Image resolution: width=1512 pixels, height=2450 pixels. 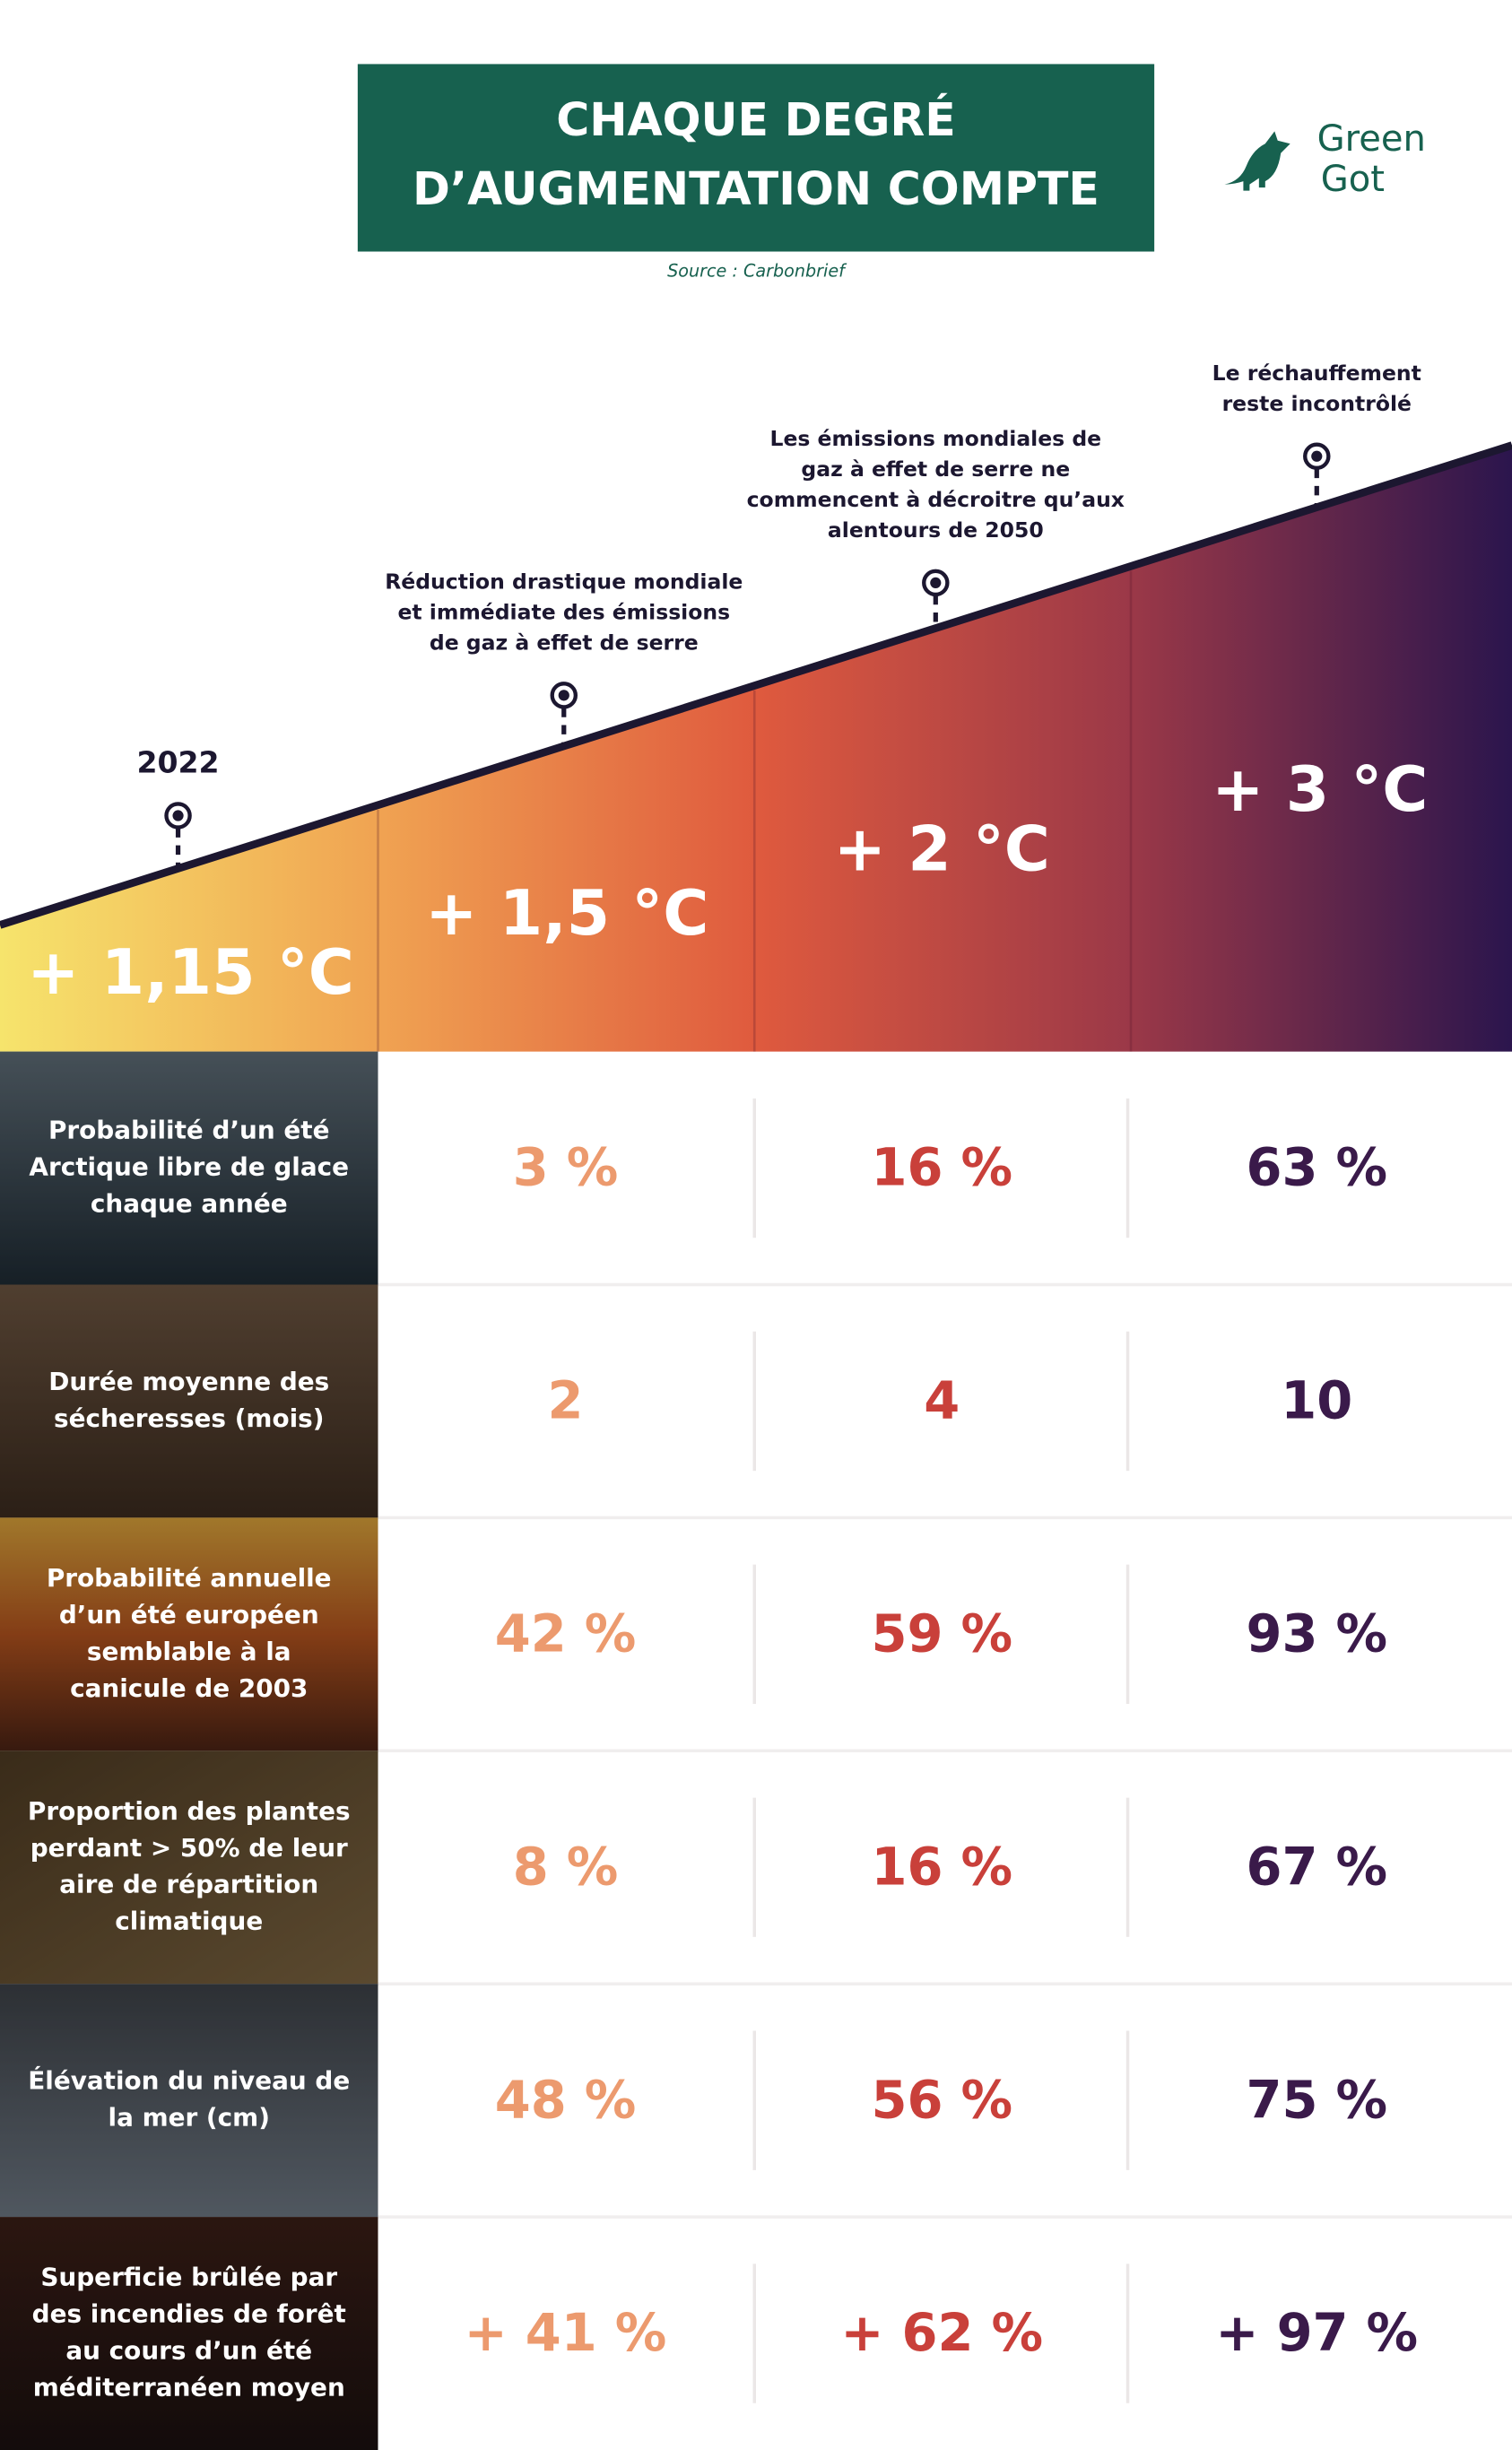 What do you see at coordinates (189, 1614) in the screenshot?
I see `row-label: d’un été européen` at bounding box center [189, 1614].